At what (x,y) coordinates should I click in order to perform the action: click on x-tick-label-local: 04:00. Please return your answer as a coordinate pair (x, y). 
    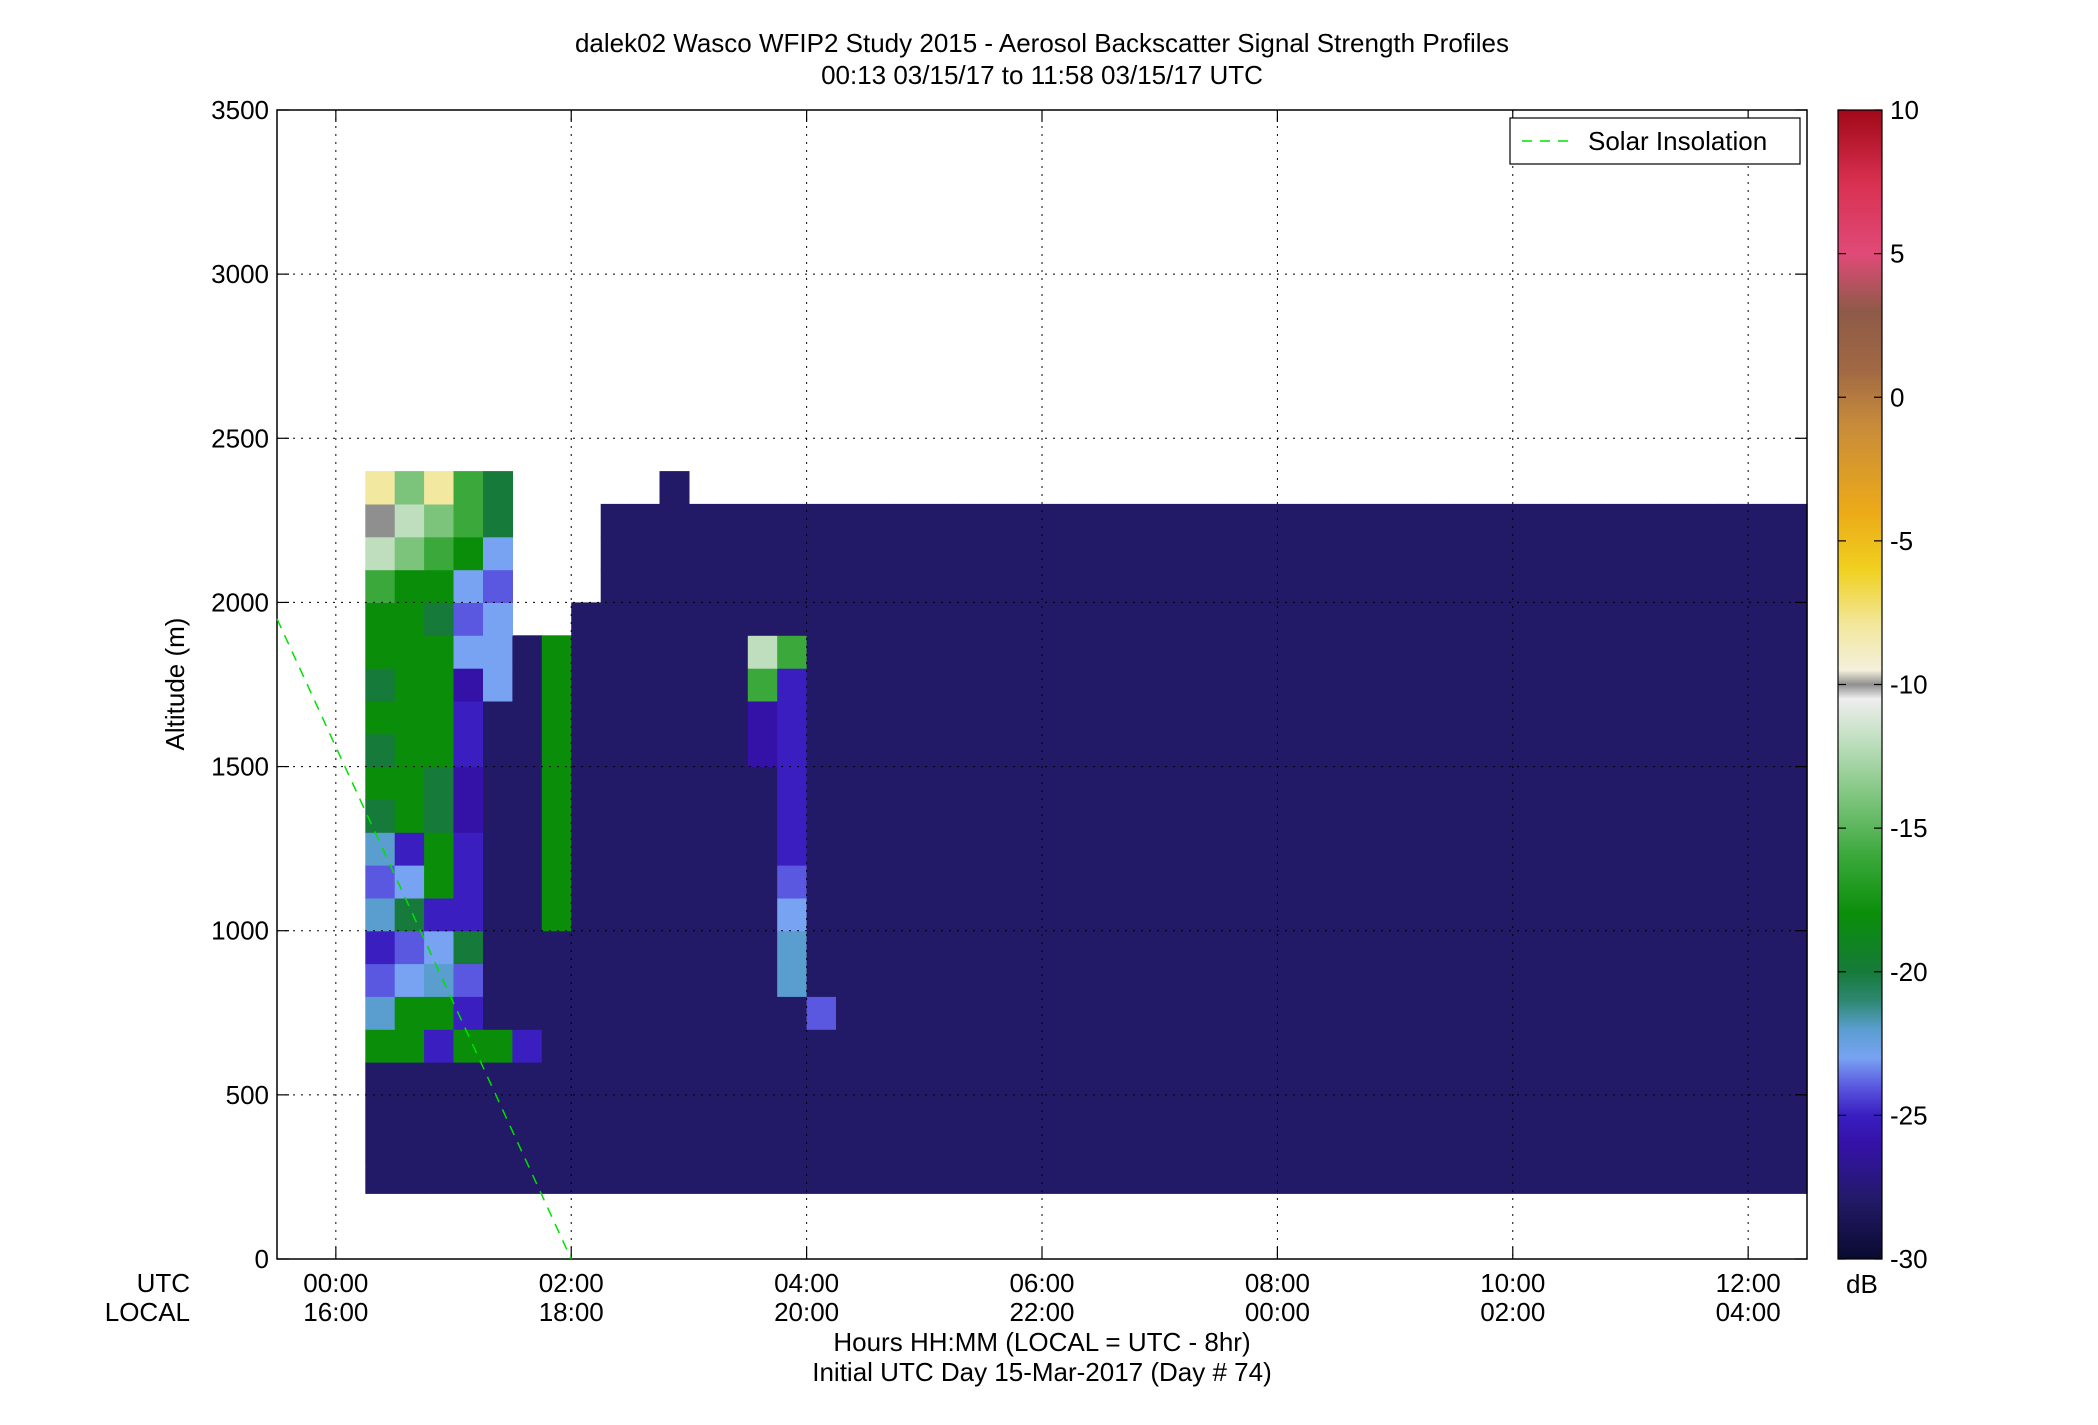
    Looking at the image, I should click on (1748, 1312).